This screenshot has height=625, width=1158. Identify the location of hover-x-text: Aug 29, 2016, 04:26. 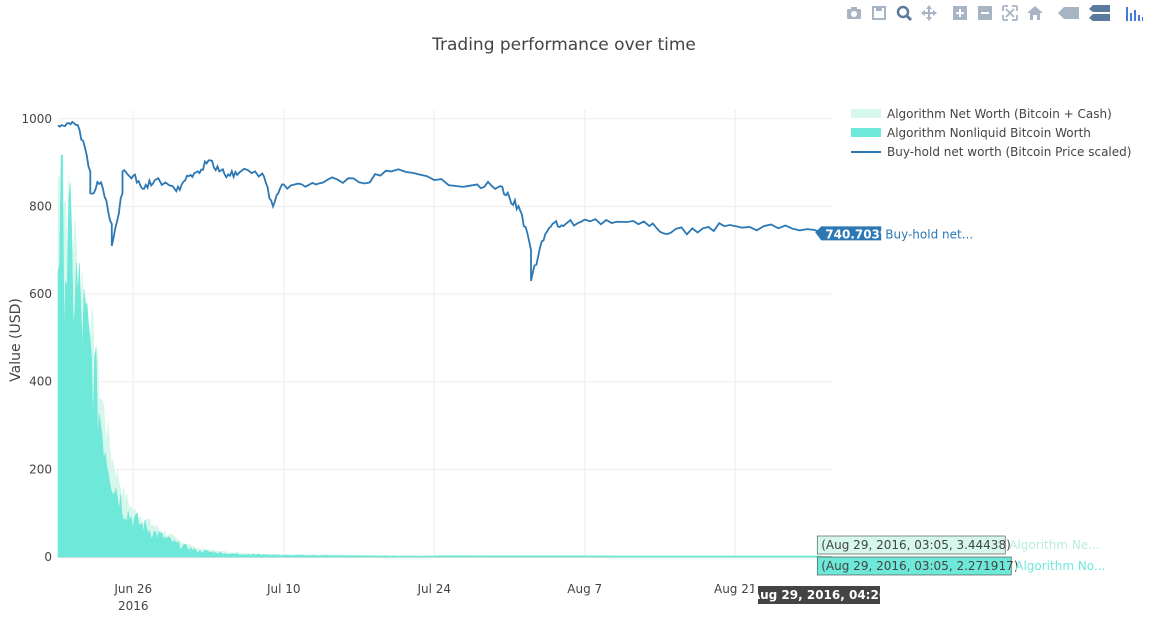
(819, 595).